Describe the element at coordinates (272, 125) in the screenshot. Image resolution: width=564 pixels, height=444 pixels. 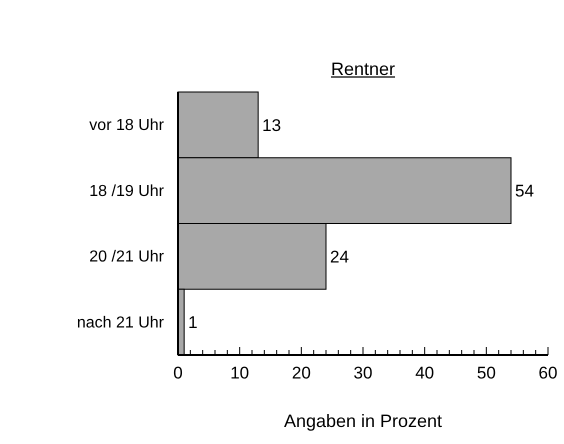
I see `data-label: 13` at that location.